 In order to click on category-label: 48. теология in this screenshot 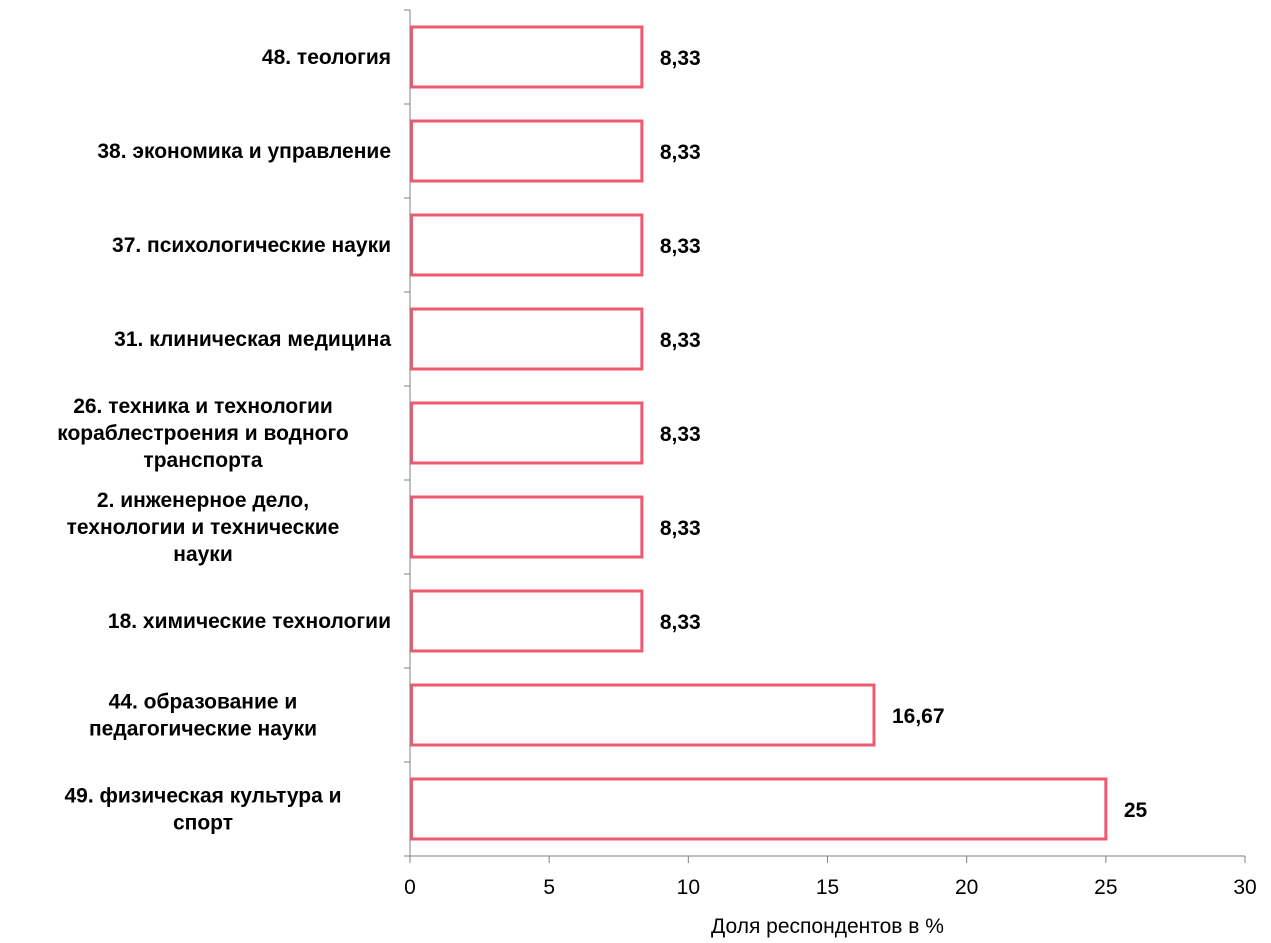, I will do `click(326, 57)`.